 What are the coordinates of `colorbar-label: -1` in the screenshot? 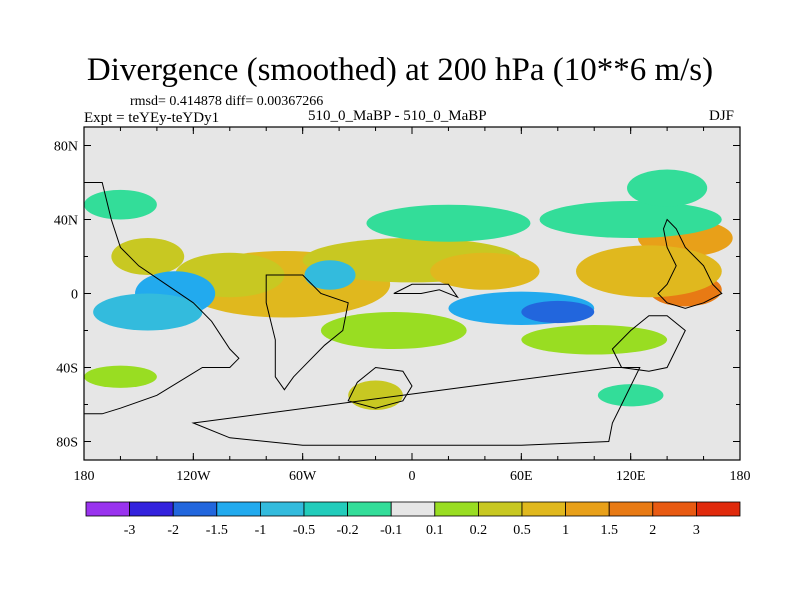 It's located at (261, 530).